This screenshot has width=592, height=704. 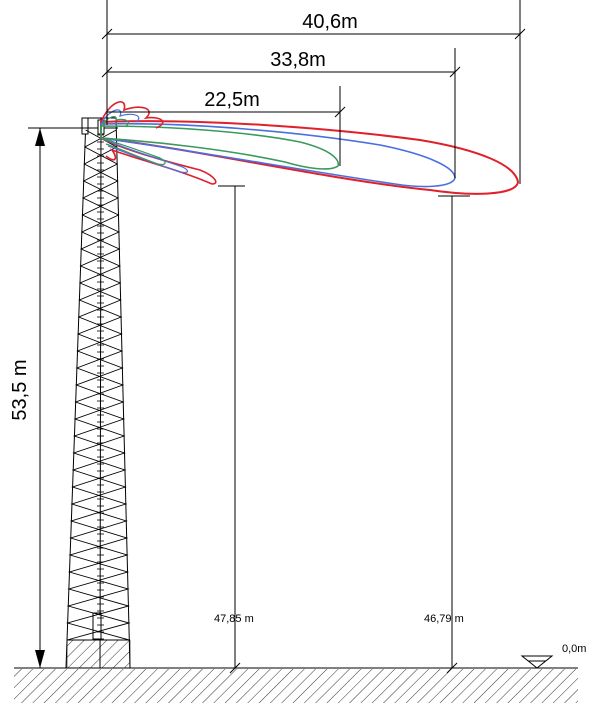 I want to click on height-point-1-label: 47,85 m, so click(x=234, y=619).